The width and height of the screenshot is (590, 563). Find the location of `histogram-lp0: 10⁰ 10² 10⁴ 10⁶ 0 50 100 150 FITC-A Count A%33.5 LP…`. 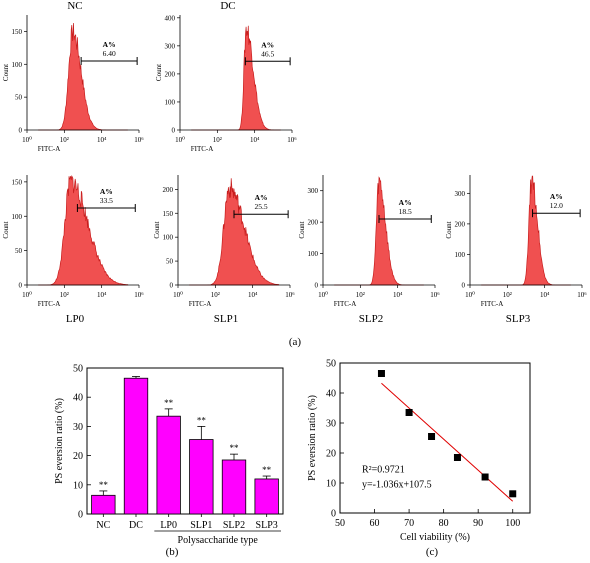

histogram-lp0: 10⁰ 10² 10⁴ 10⁶ 0 50 100 150 FITC-A Count A%33.5 LP… is located at coordinates (73, 250).